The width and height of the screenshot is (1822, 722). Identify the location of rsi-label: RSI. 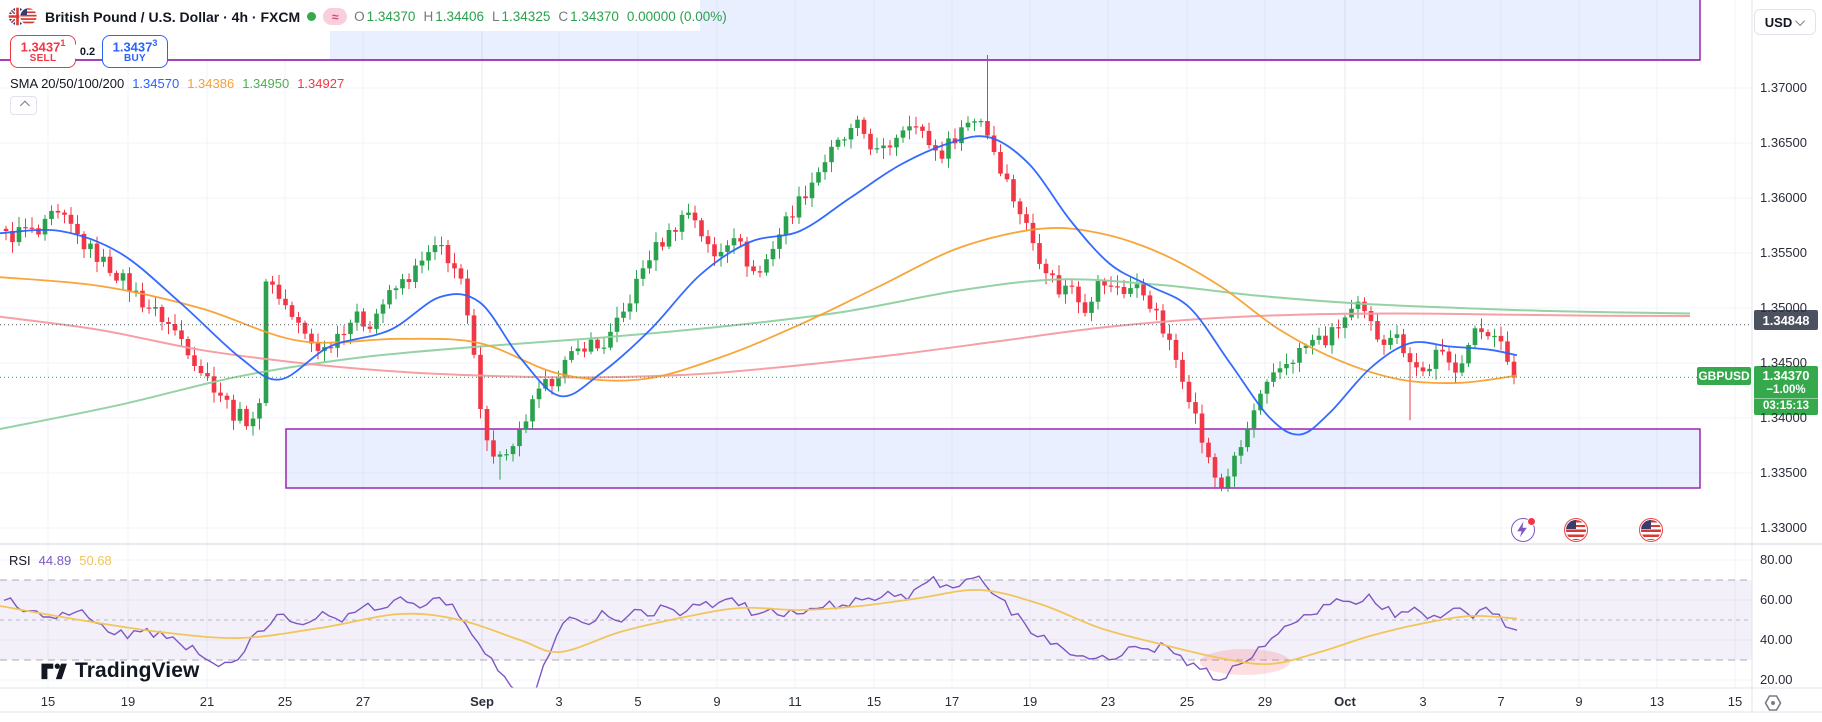
(20, 560).